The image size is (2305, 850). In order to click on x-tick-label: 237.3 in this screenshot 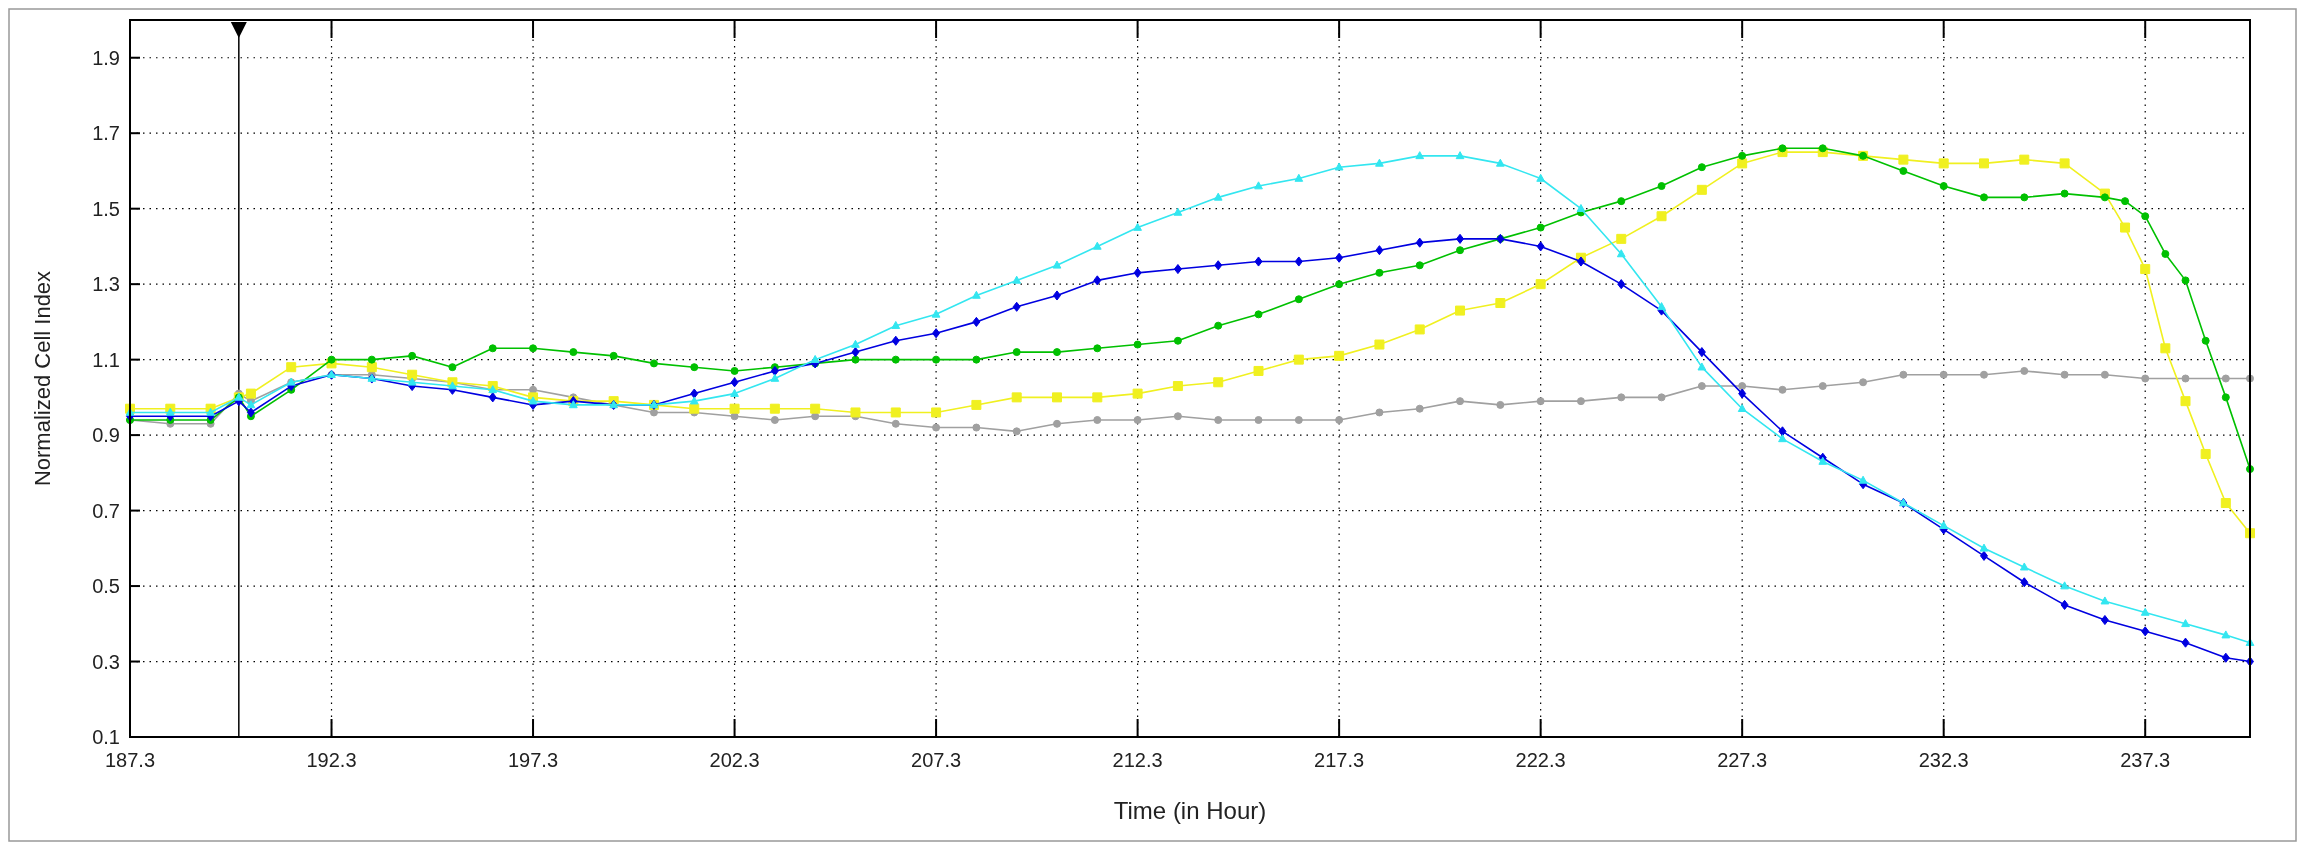, I will do `click(2145, 760)`.